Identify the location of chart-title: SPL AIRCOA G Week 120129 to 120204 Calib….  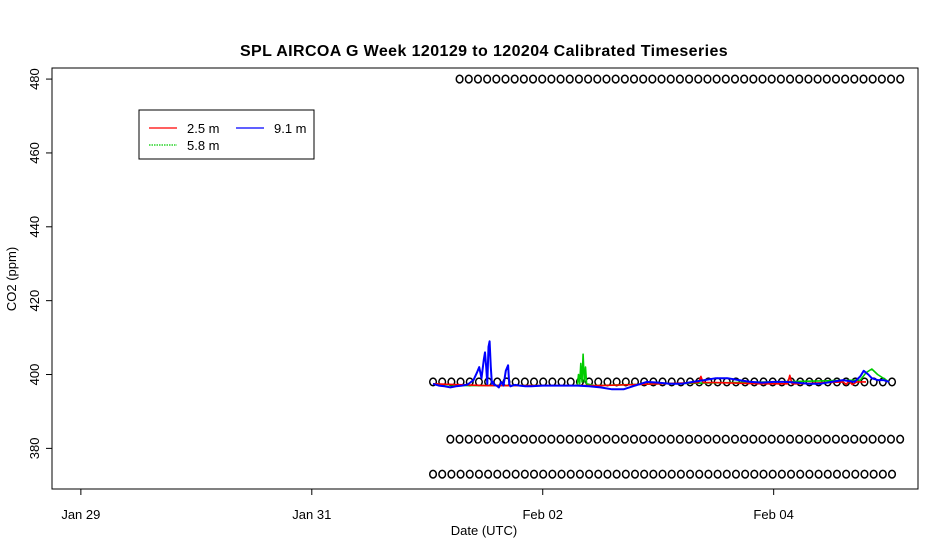
(484, 51).